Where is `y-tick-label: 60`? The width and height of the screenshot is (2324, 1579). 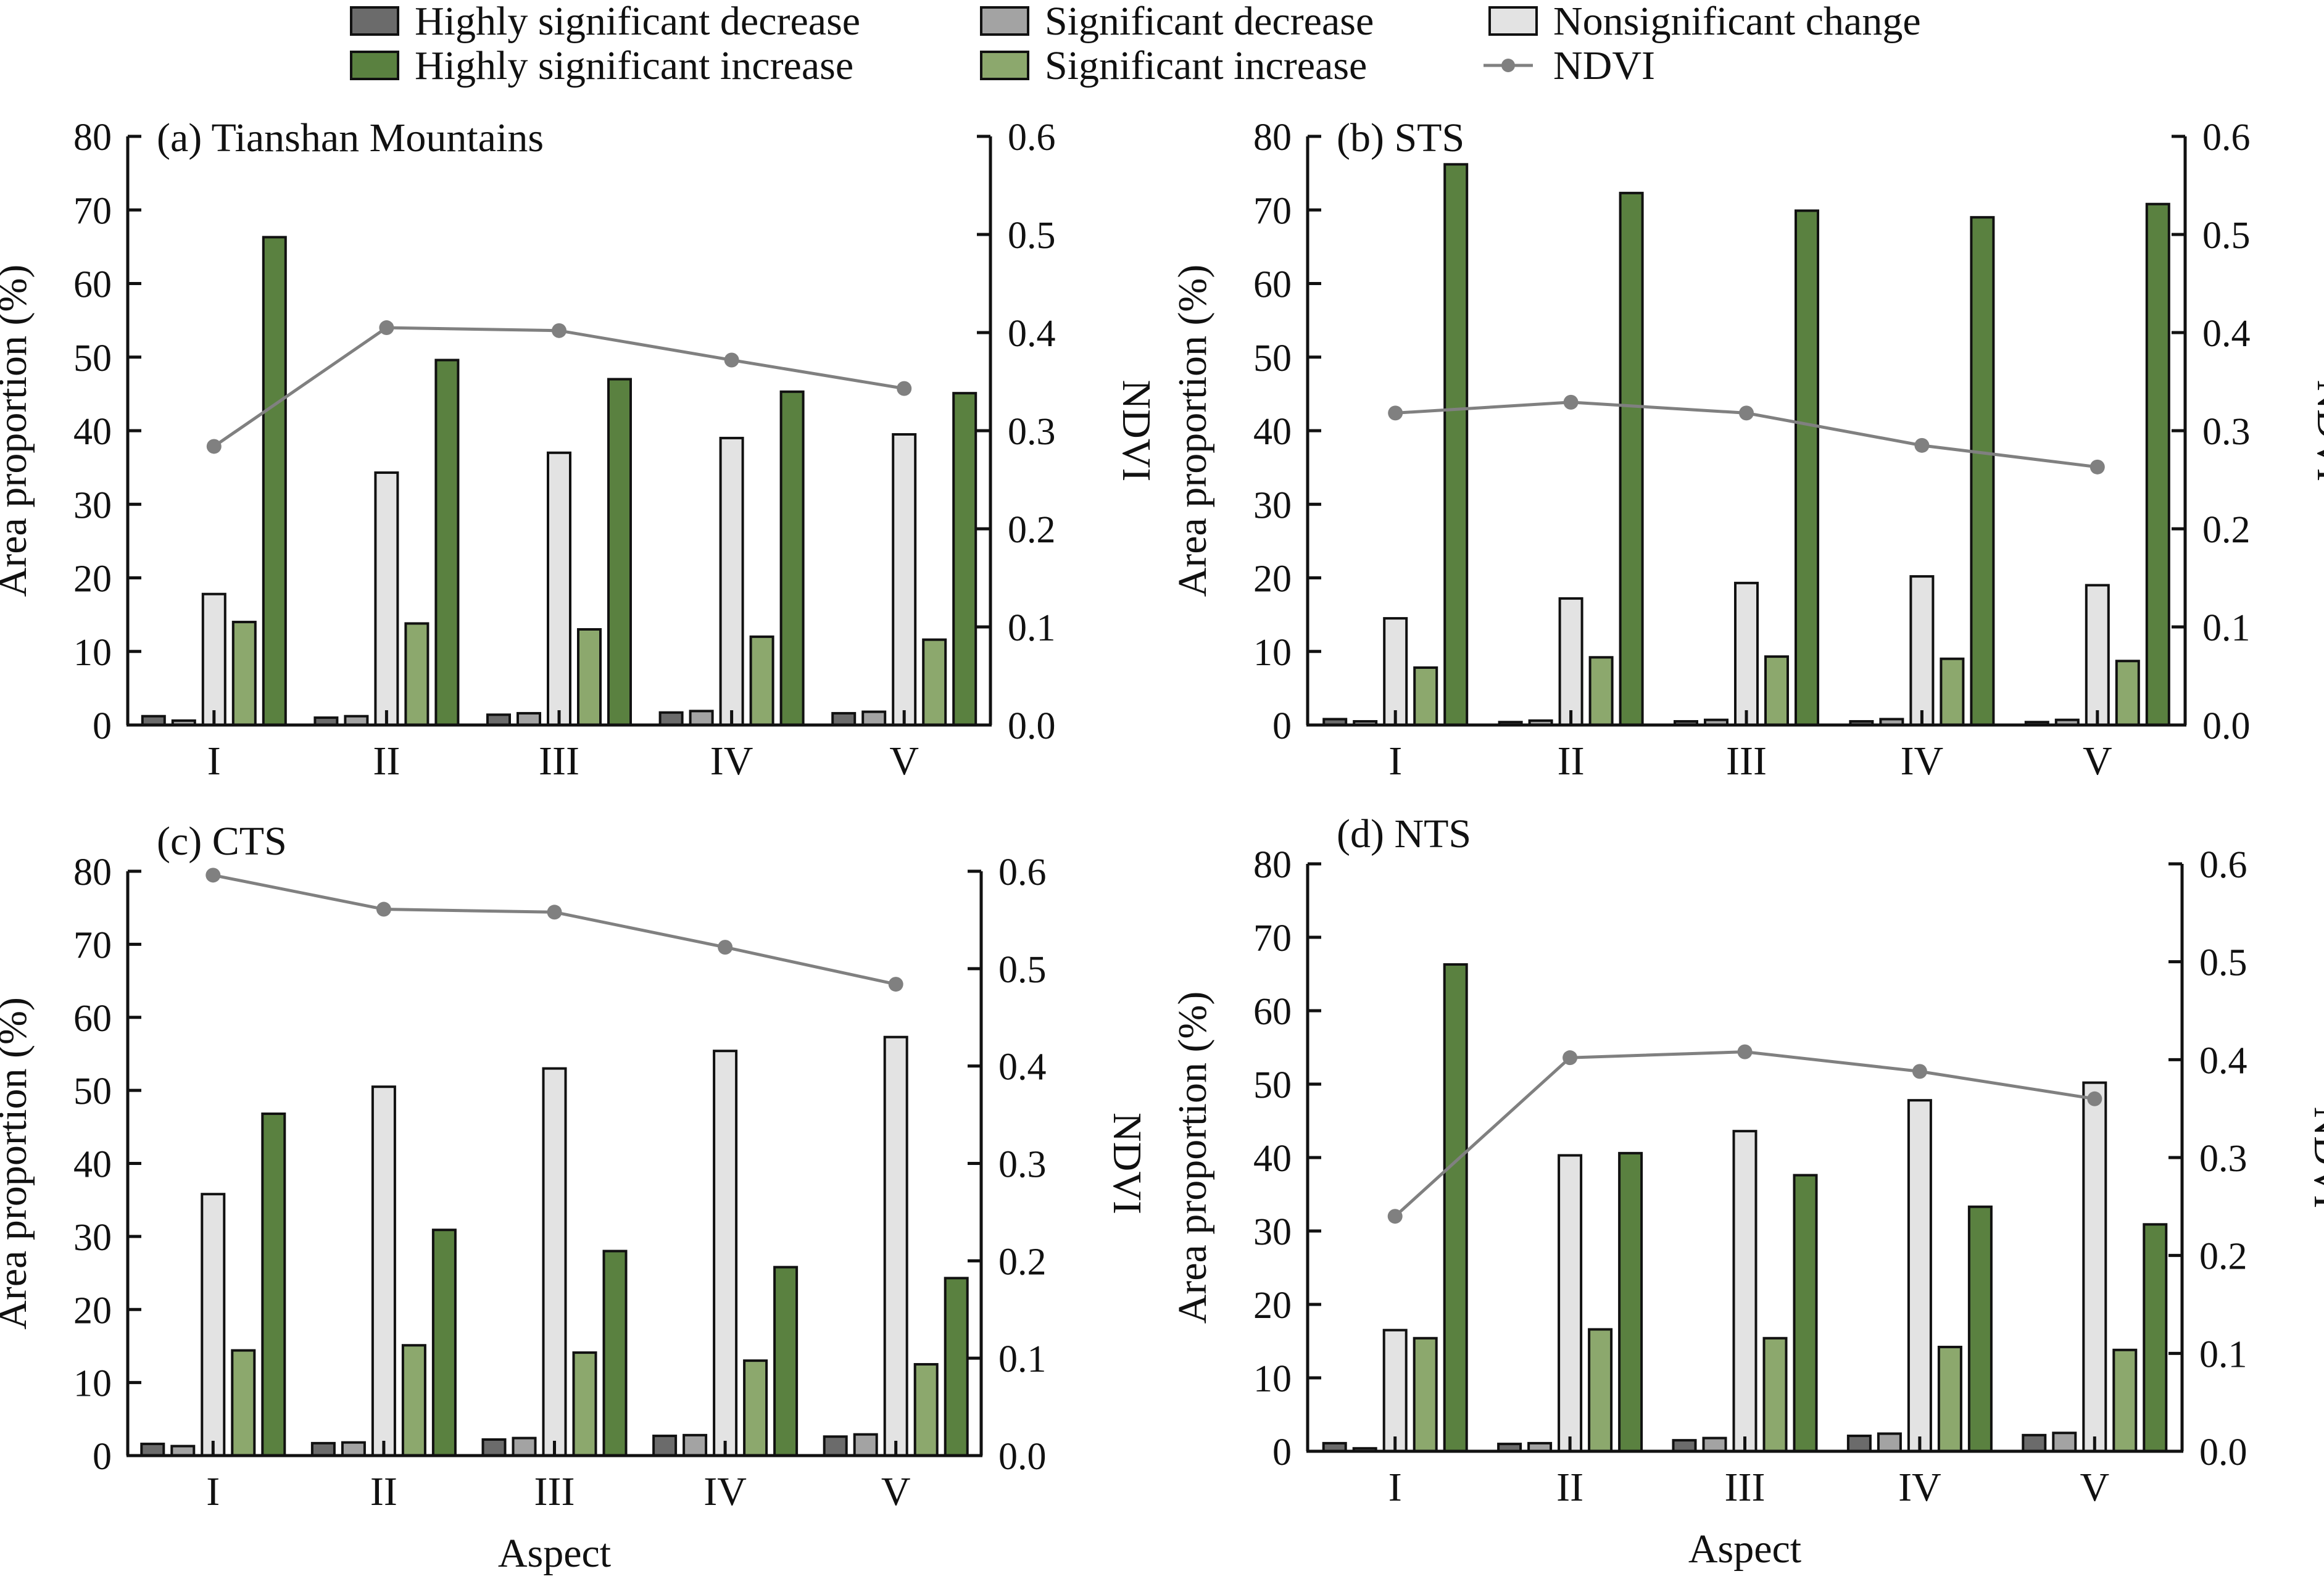
y-tick-label: 60 is located at coordinates (1272, 285).